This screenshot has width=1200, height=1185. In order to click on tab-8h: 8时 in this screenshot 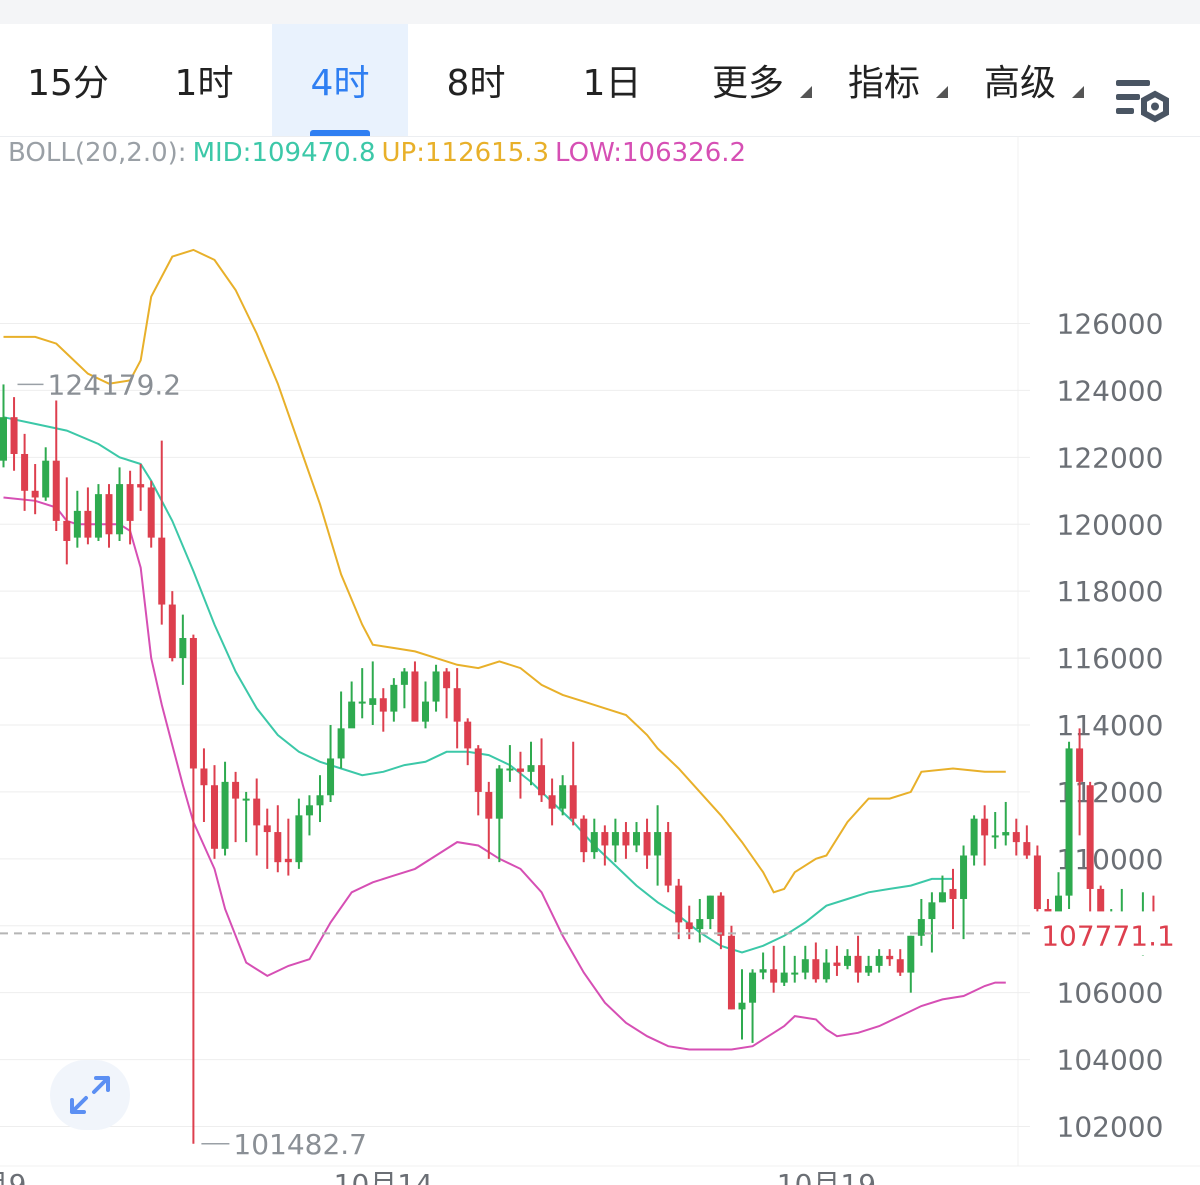, I will do `click(476, 80)`.